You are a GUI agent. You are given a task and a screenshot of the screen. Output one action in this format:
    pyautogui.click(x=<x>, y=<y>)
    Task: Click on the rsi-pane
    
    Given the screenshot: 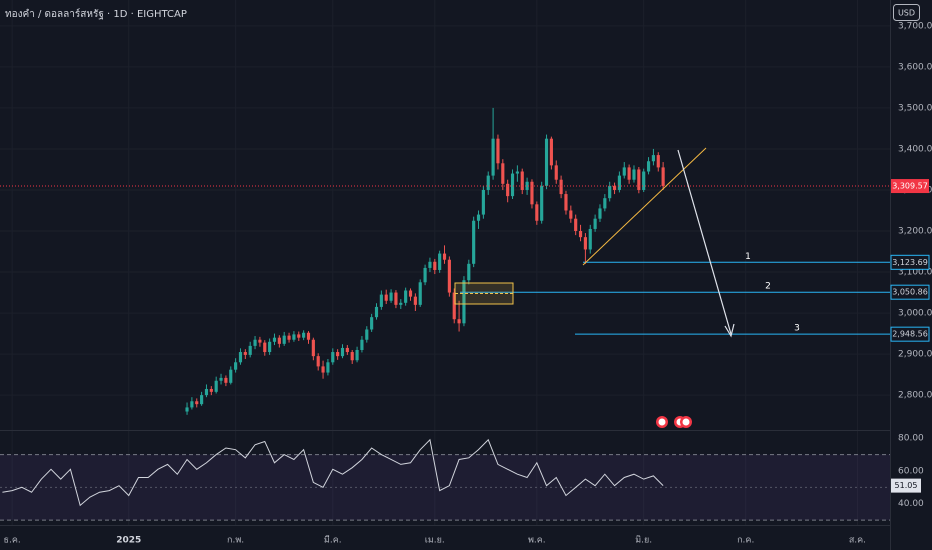 What is the action you would take?
    pyautogui.click(x=445, y=479)
    